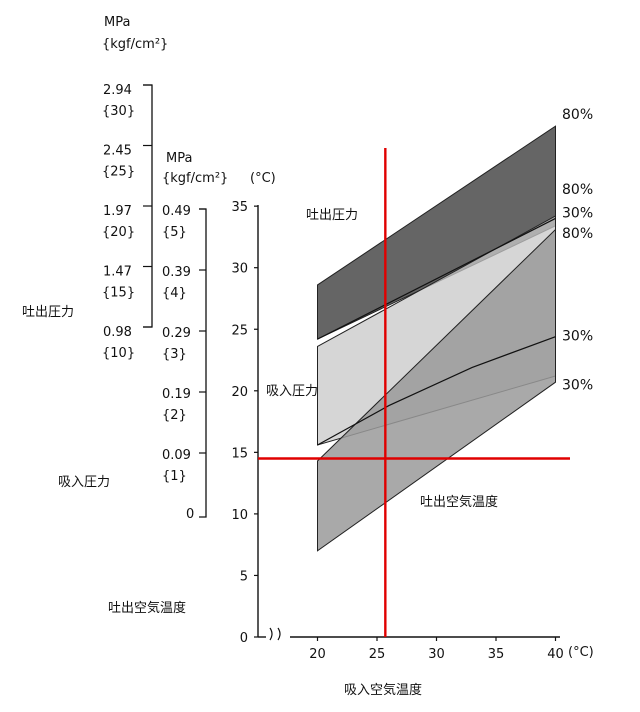 This screenshot has width=640, height=712. What do you see at coordinates (84, 482) in the screenshot?
I see `suction-pressure-axis-title: 吸入圧力` at bounding box center [84, 482].